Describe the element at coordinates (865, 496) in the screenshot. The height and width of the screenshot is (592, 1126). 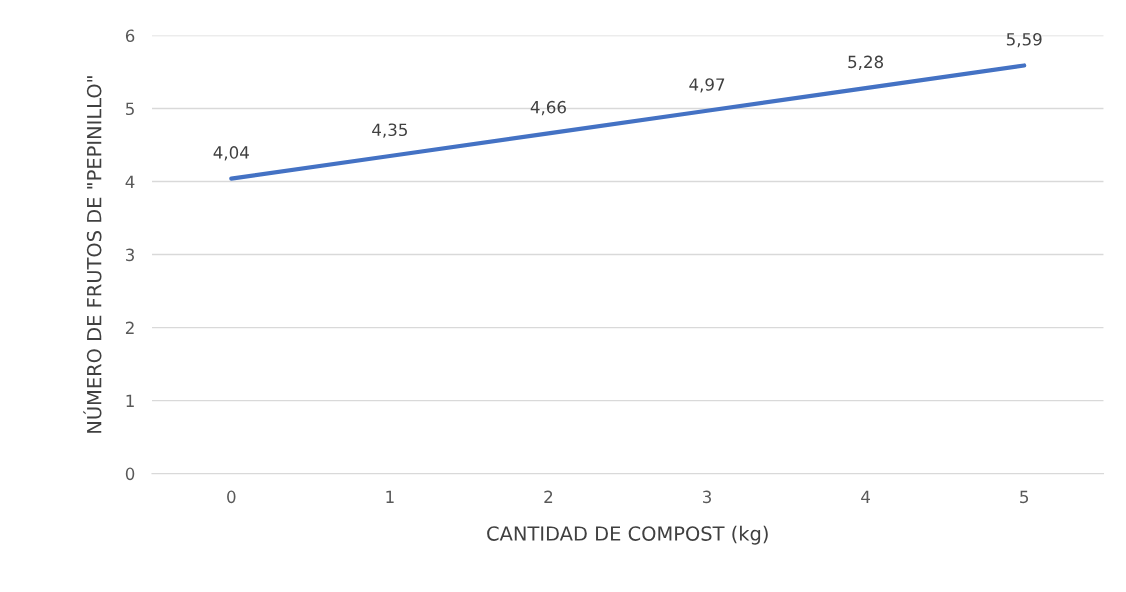
I see `x-tick-label: 4` at that location.